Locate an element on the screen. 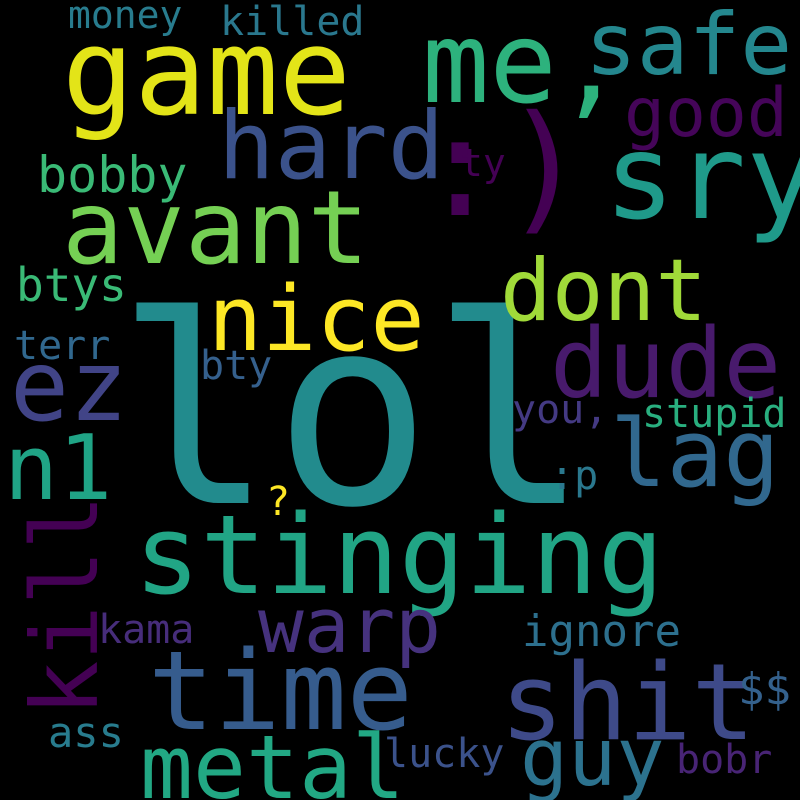  word-dont: dont is located at coordinates (604, 291).